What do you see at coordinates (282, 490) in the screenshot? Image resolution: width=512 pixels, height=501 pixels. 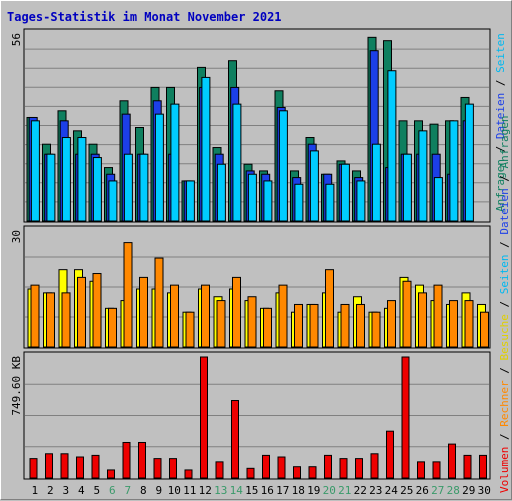 I see `x-tick-label: 17` at bounding box center [282, 490].